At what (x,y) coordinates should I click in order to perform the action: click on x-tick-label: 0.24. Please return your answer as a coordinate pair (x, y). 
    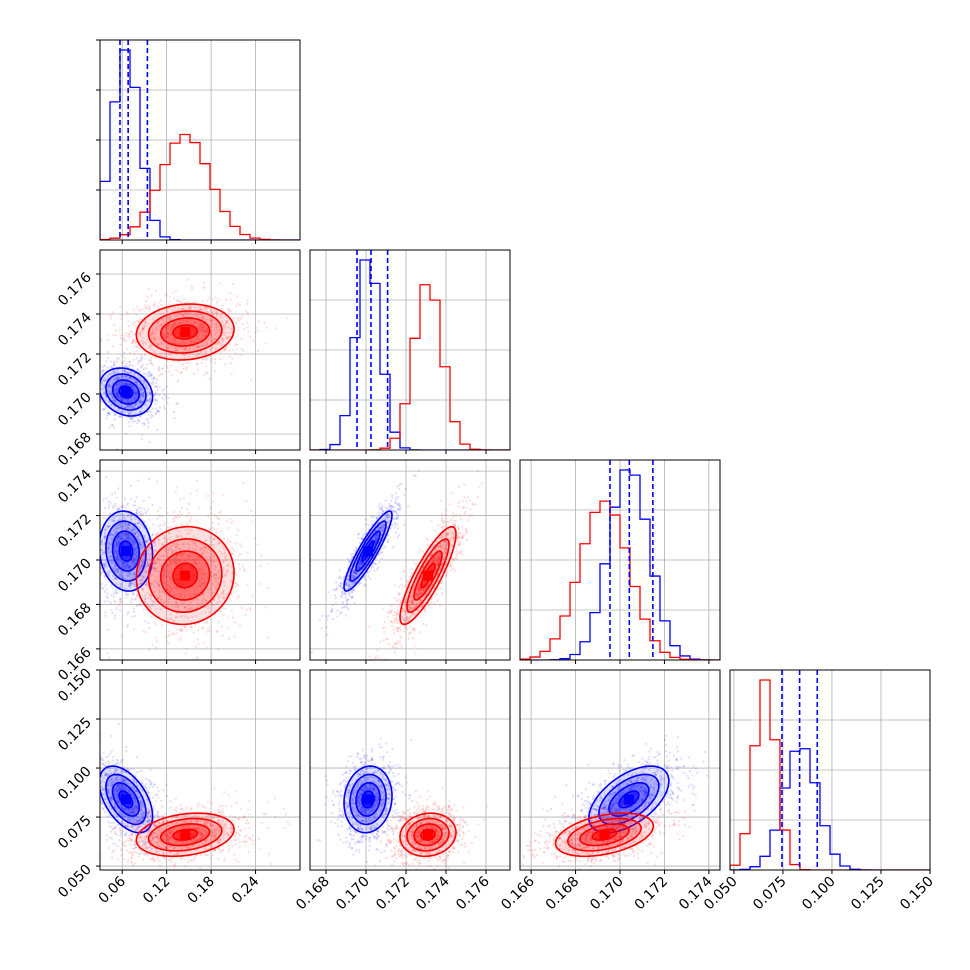
    Looking at the image, I should click on (245, 889).